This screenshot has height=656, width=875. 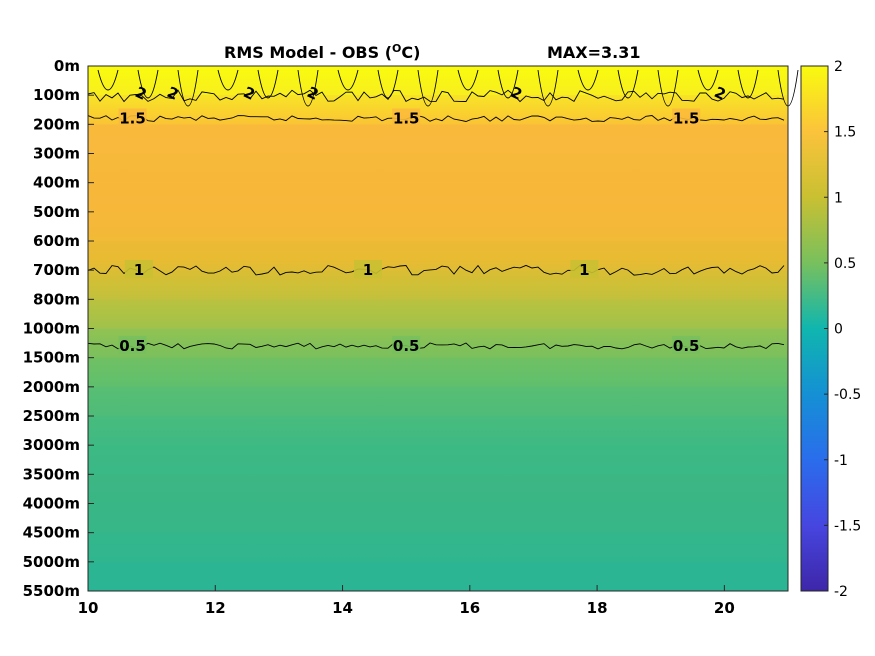 I want to click on y-tick-label: 500m, so click(x=56, y=212).